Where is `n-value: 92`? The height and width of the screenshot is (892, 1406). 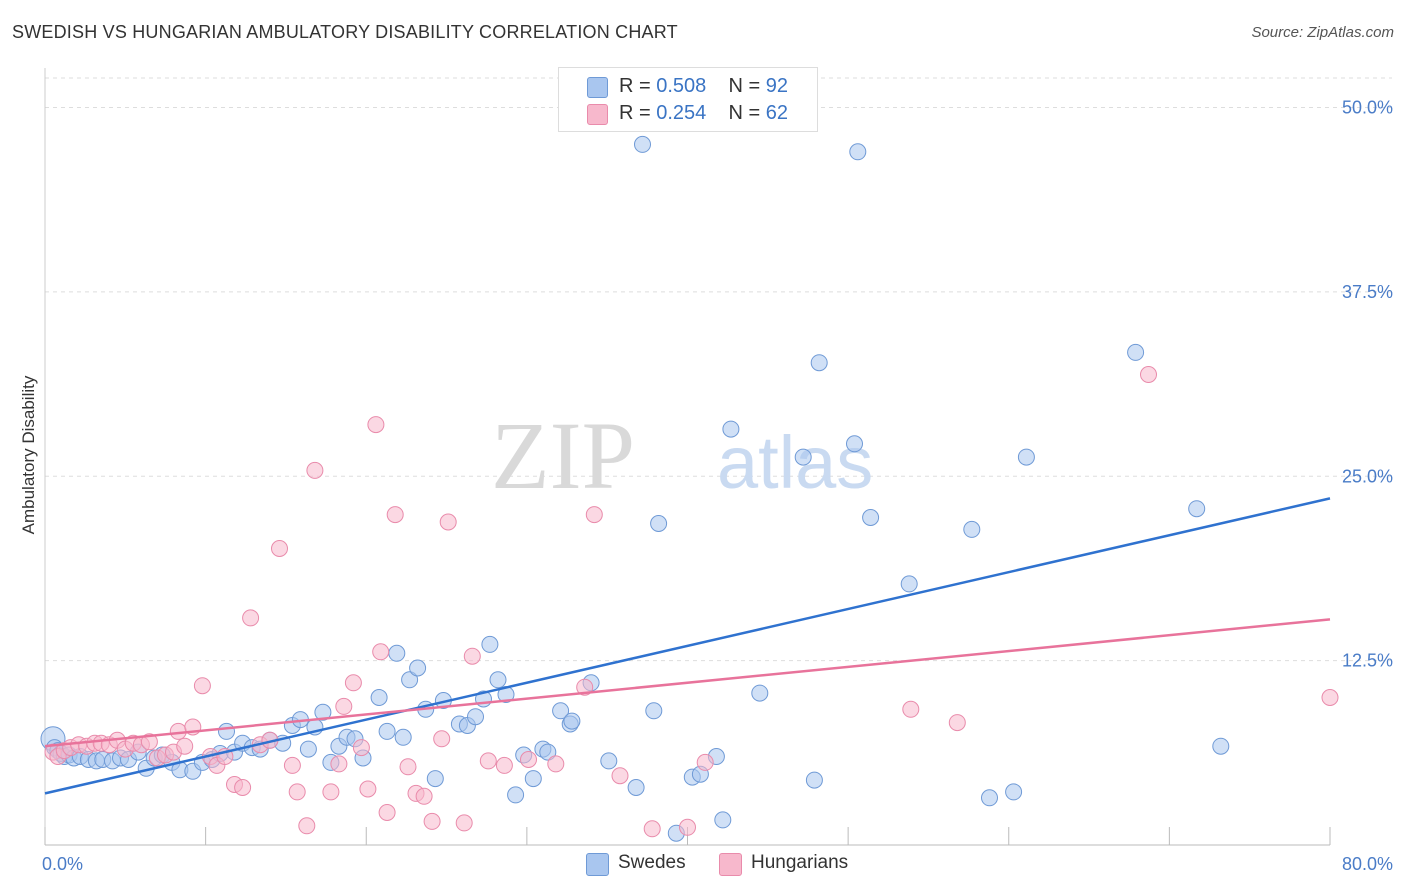
n-value: 92 is located at coordinates (777, 86).